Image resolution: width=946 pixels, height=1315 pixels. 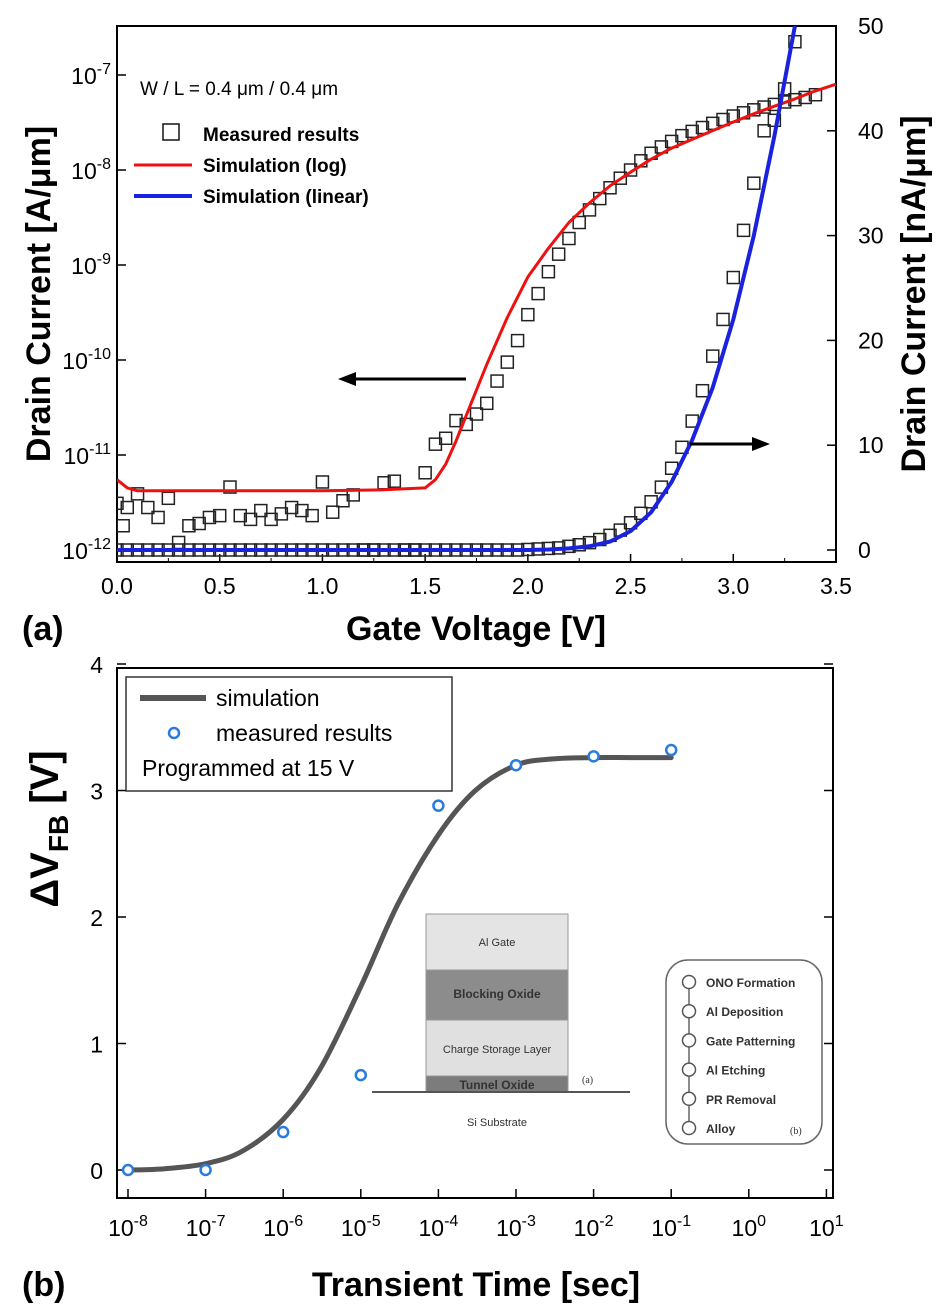 What do you see at coordinates (749, 1227) in the screenshot?
I see `x-tick-label: 10⁰` at bounding box center [749, 1227].